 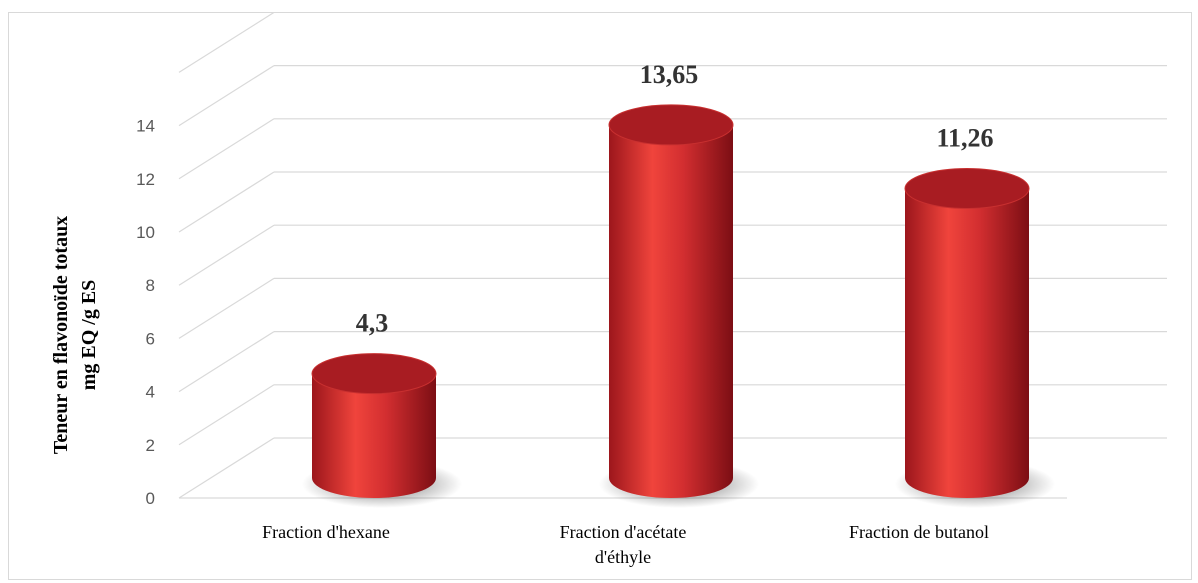 I want to click on y-tick-label: 10, so click(x=145, y=232).